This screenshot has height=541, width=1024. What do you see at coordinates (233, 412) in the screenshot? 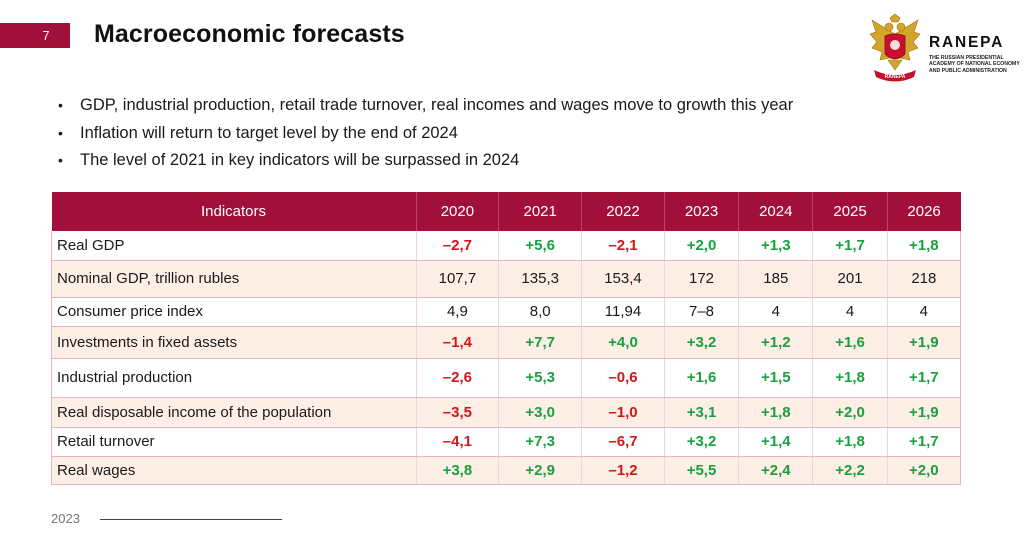
I see `row-label: Real disposable income of the population` at bounding box center [233, 412].